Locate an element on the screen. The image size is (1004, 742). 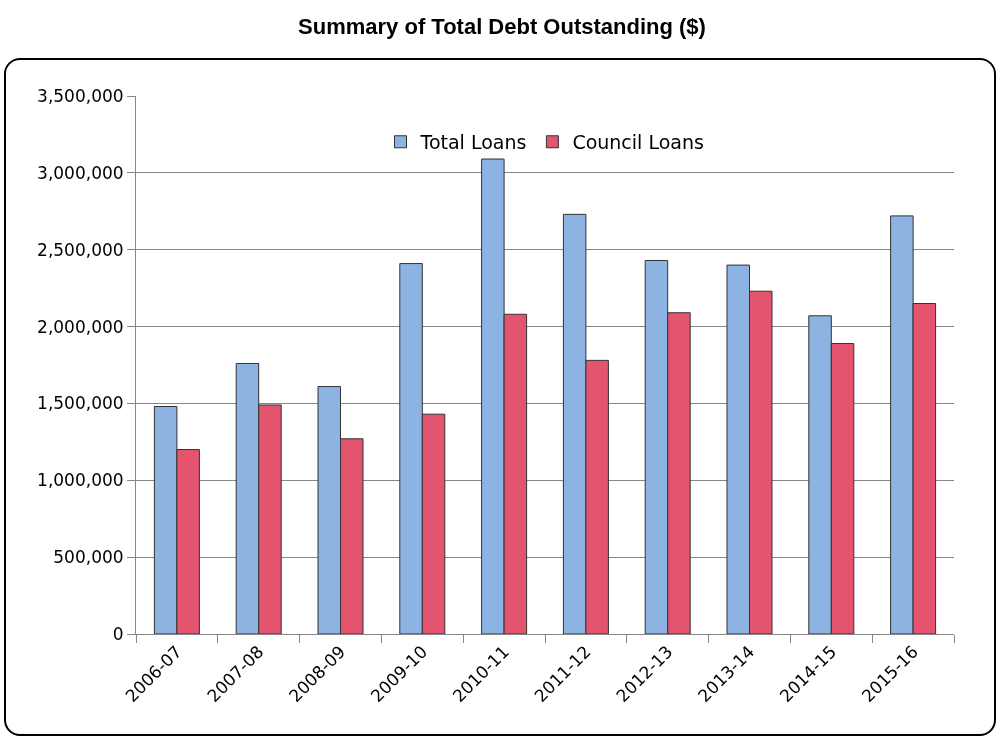
legend-label: Total Loans is located at coordinates (473, 142).